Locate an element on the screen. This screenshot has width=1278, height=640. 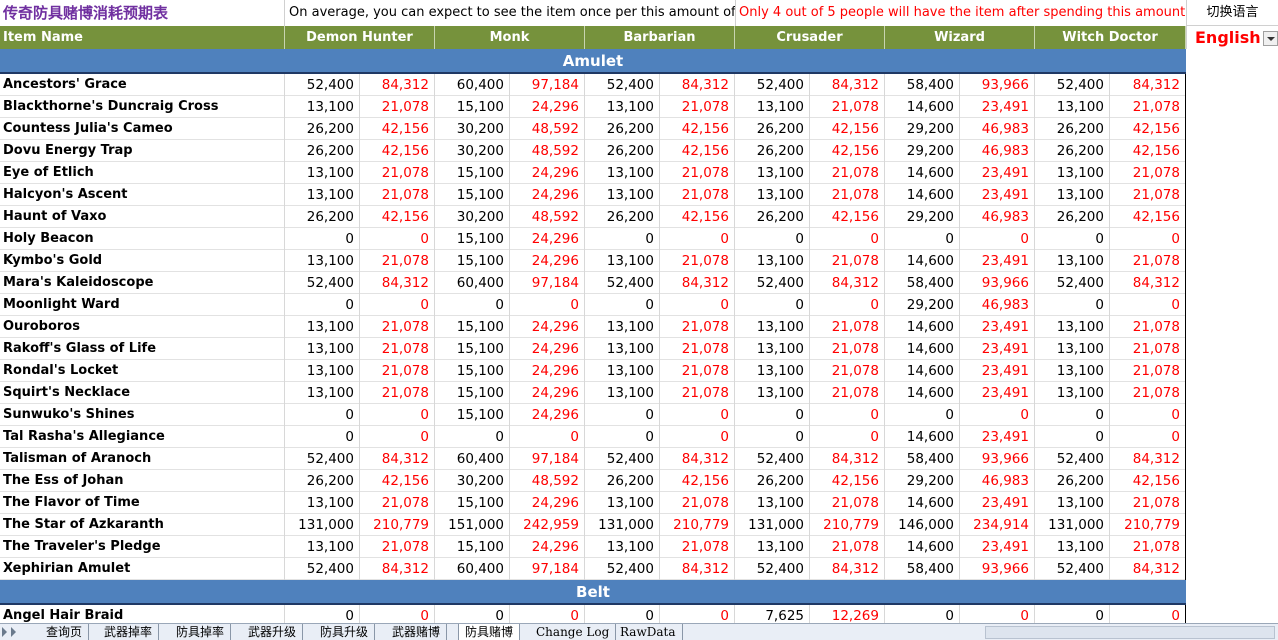
item-name-cell: Rakoff's Glass of Life is located at coordinates (142, 349).